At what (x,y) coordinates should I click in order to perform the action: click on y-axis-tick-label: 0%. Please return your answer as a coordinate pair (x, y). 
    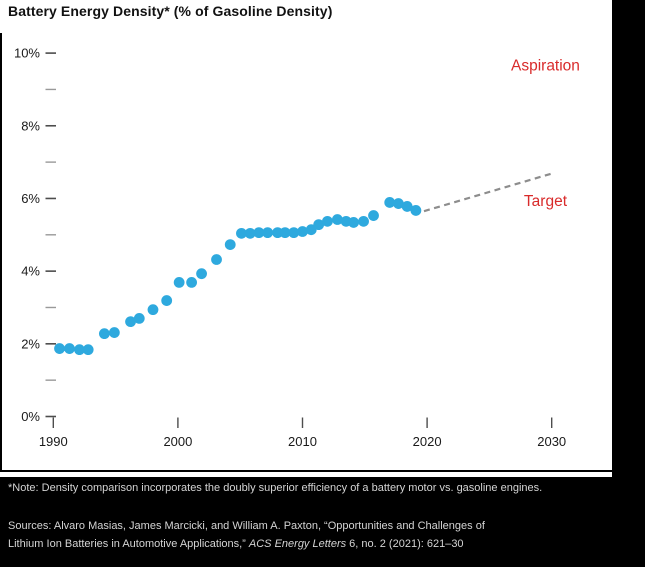
    Looking at the image, I should click on (30, 416).